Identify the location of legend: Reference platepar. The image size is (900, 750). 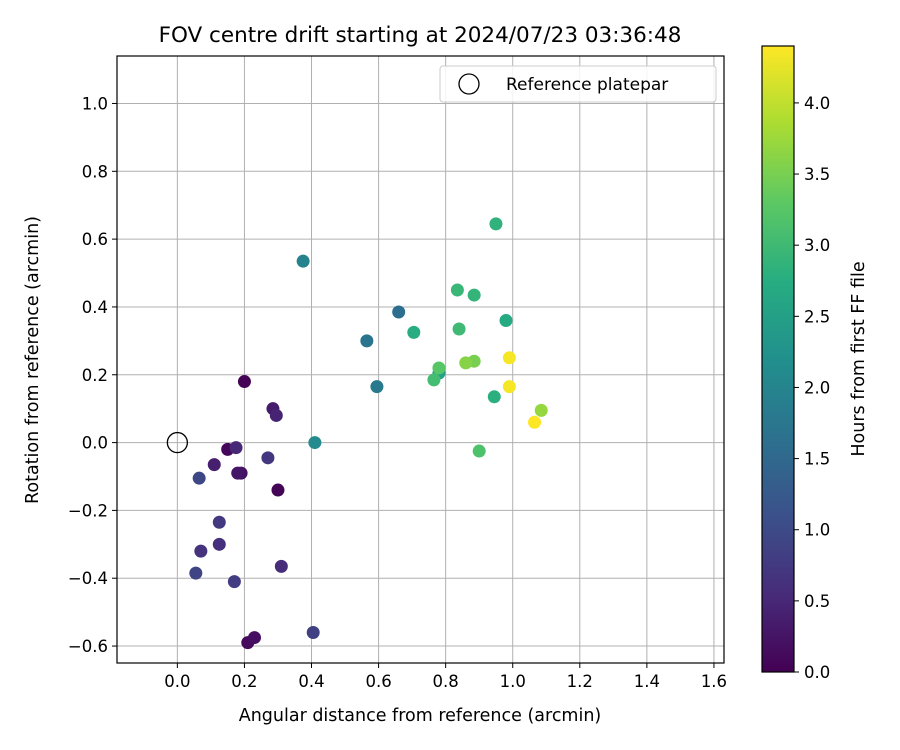
(578, 84).